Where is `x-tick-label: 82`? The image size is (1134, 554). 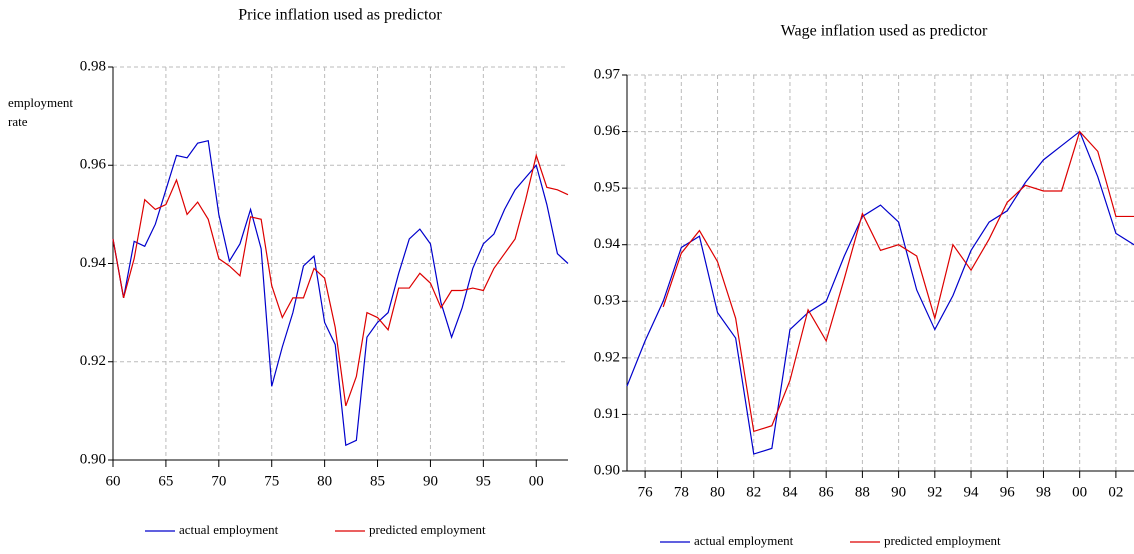 x-tick-label: 82 is located at coordinates (753, 492).